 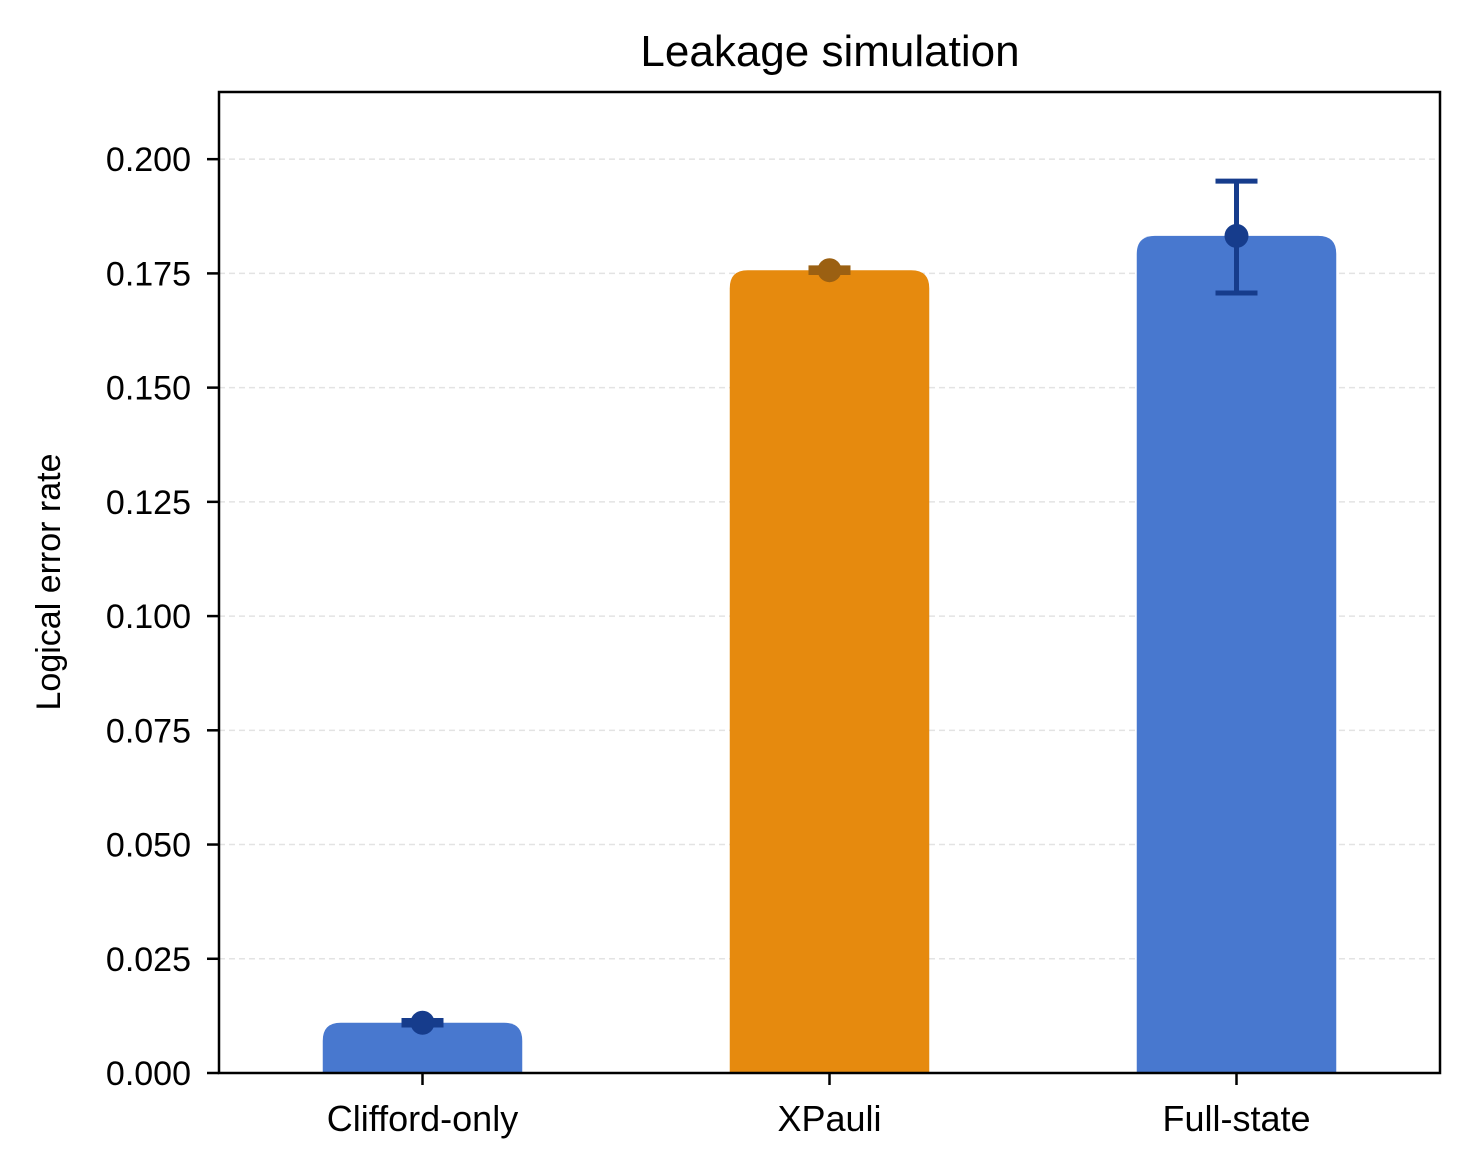 I want to click on y-tick-label: 0.125, so click(x=148, y=503).